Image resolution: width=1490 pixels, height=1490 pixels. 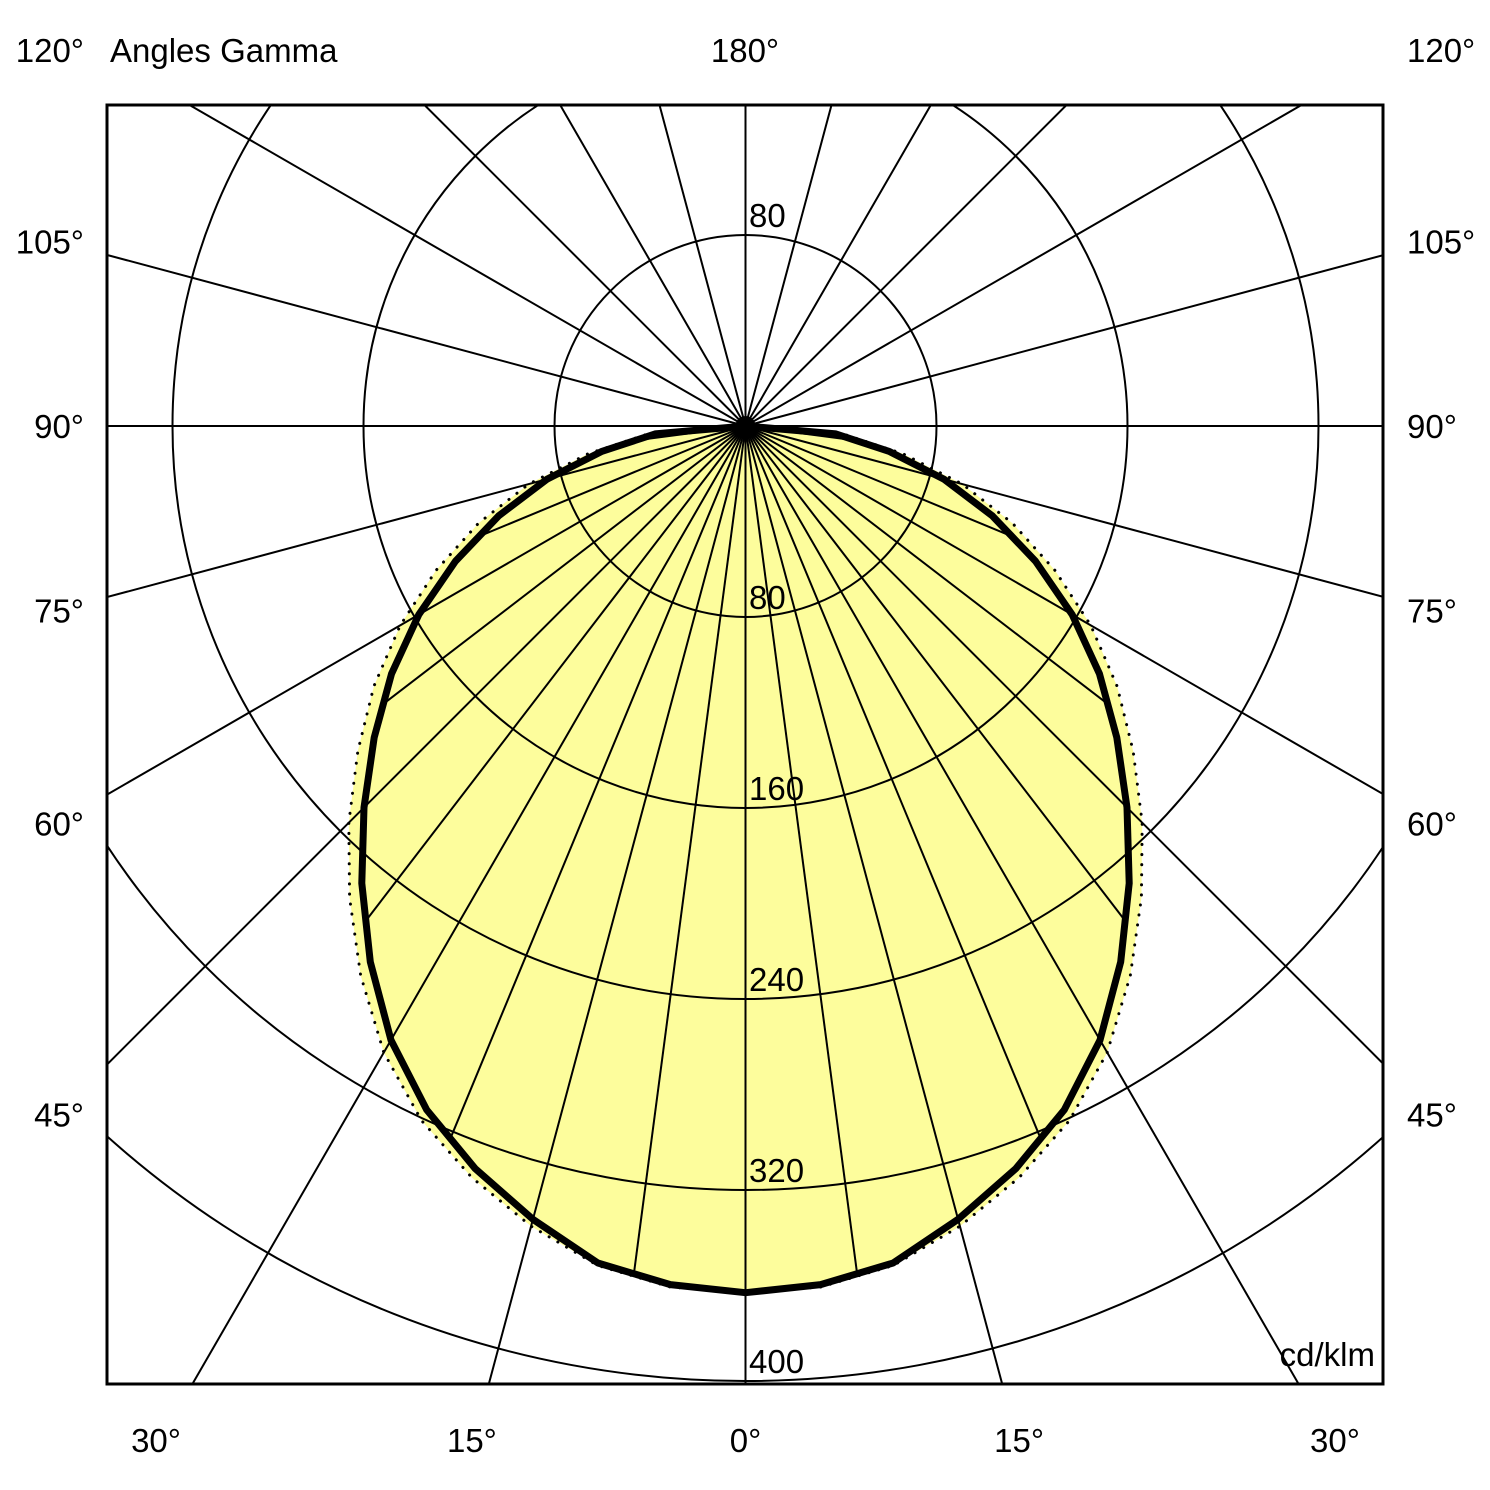 What do you see at coordinates (776, 1361) in the screenshot?
I see `ring-value-label: 400` at bounding box center [776, 1361].